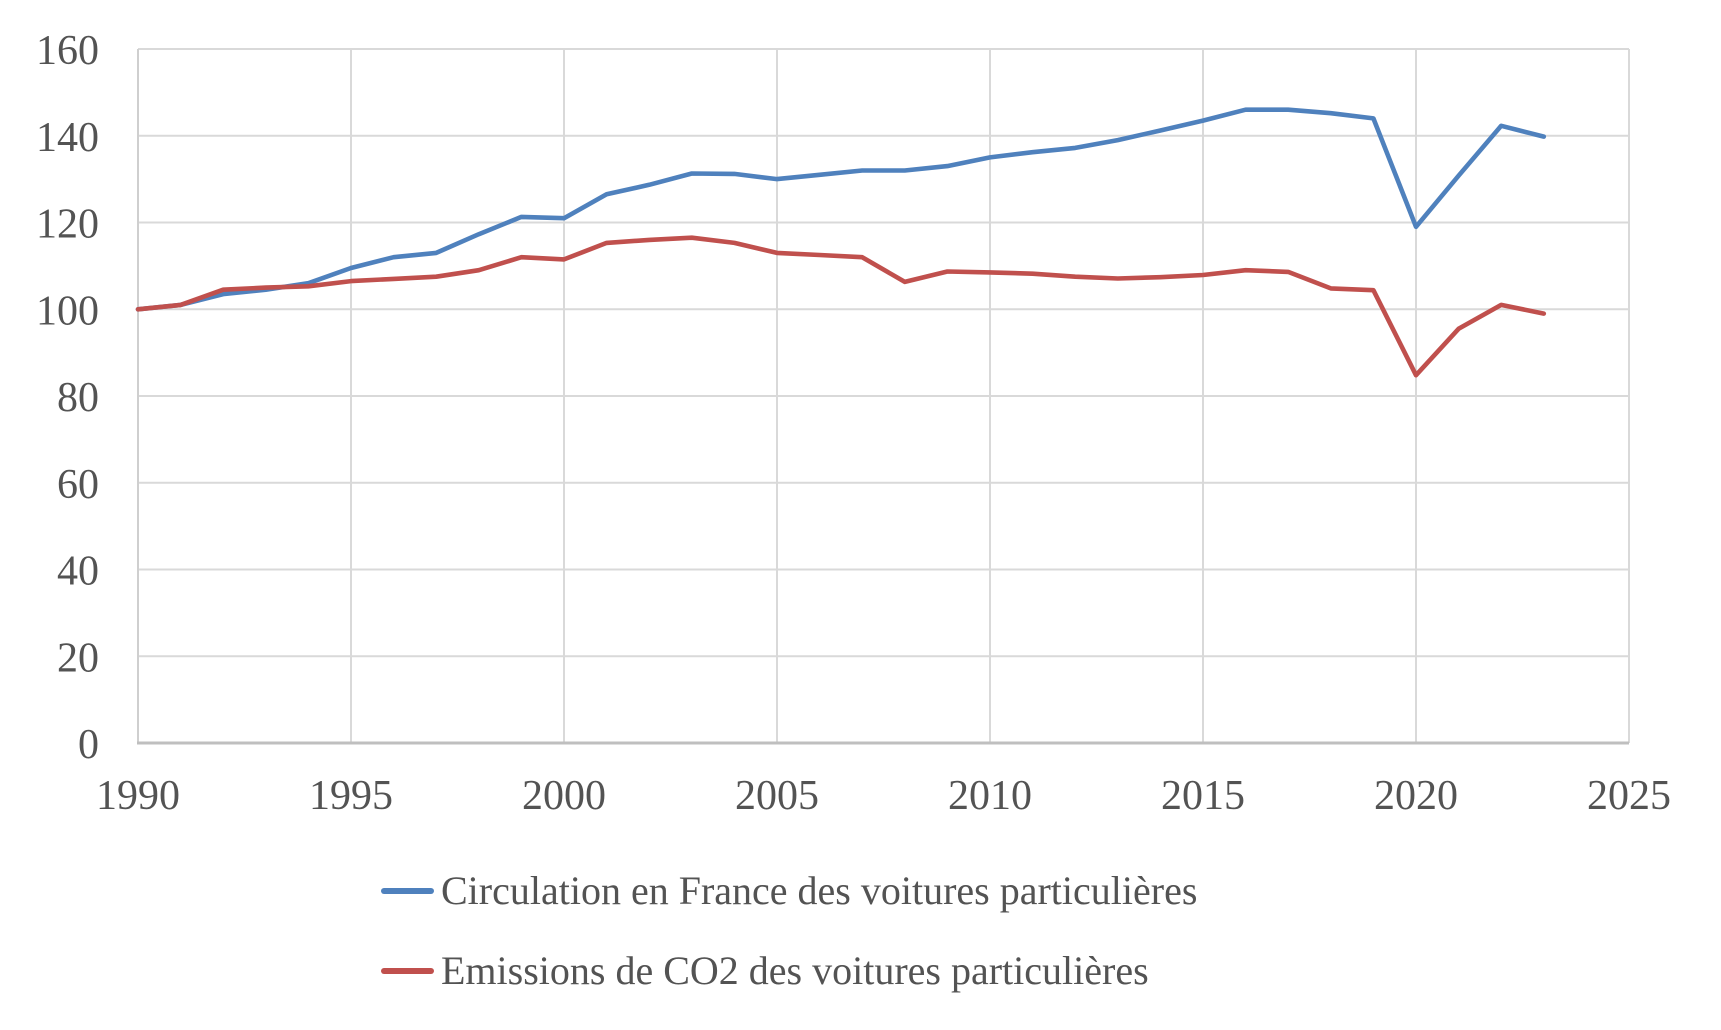  What do you see at coordinates (1629, 796) in the screenshot?
I see `x-axis-tick-label: 2025` at bounding box center [1629, 796].